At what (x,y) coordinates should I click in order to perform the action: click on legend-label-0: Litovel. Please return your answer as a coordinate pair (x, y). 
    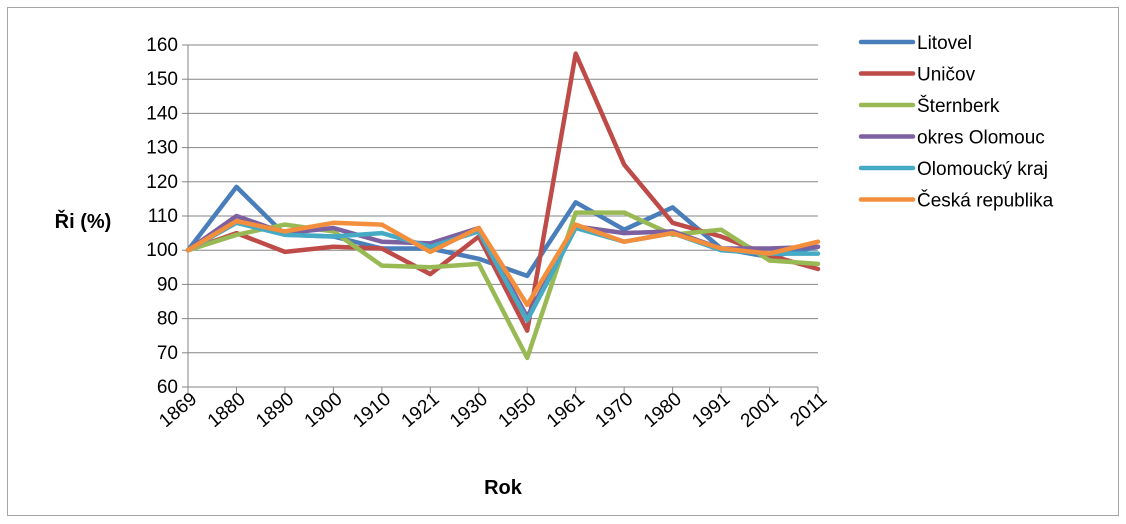
    Looking at the image, I should click on (944, 43).